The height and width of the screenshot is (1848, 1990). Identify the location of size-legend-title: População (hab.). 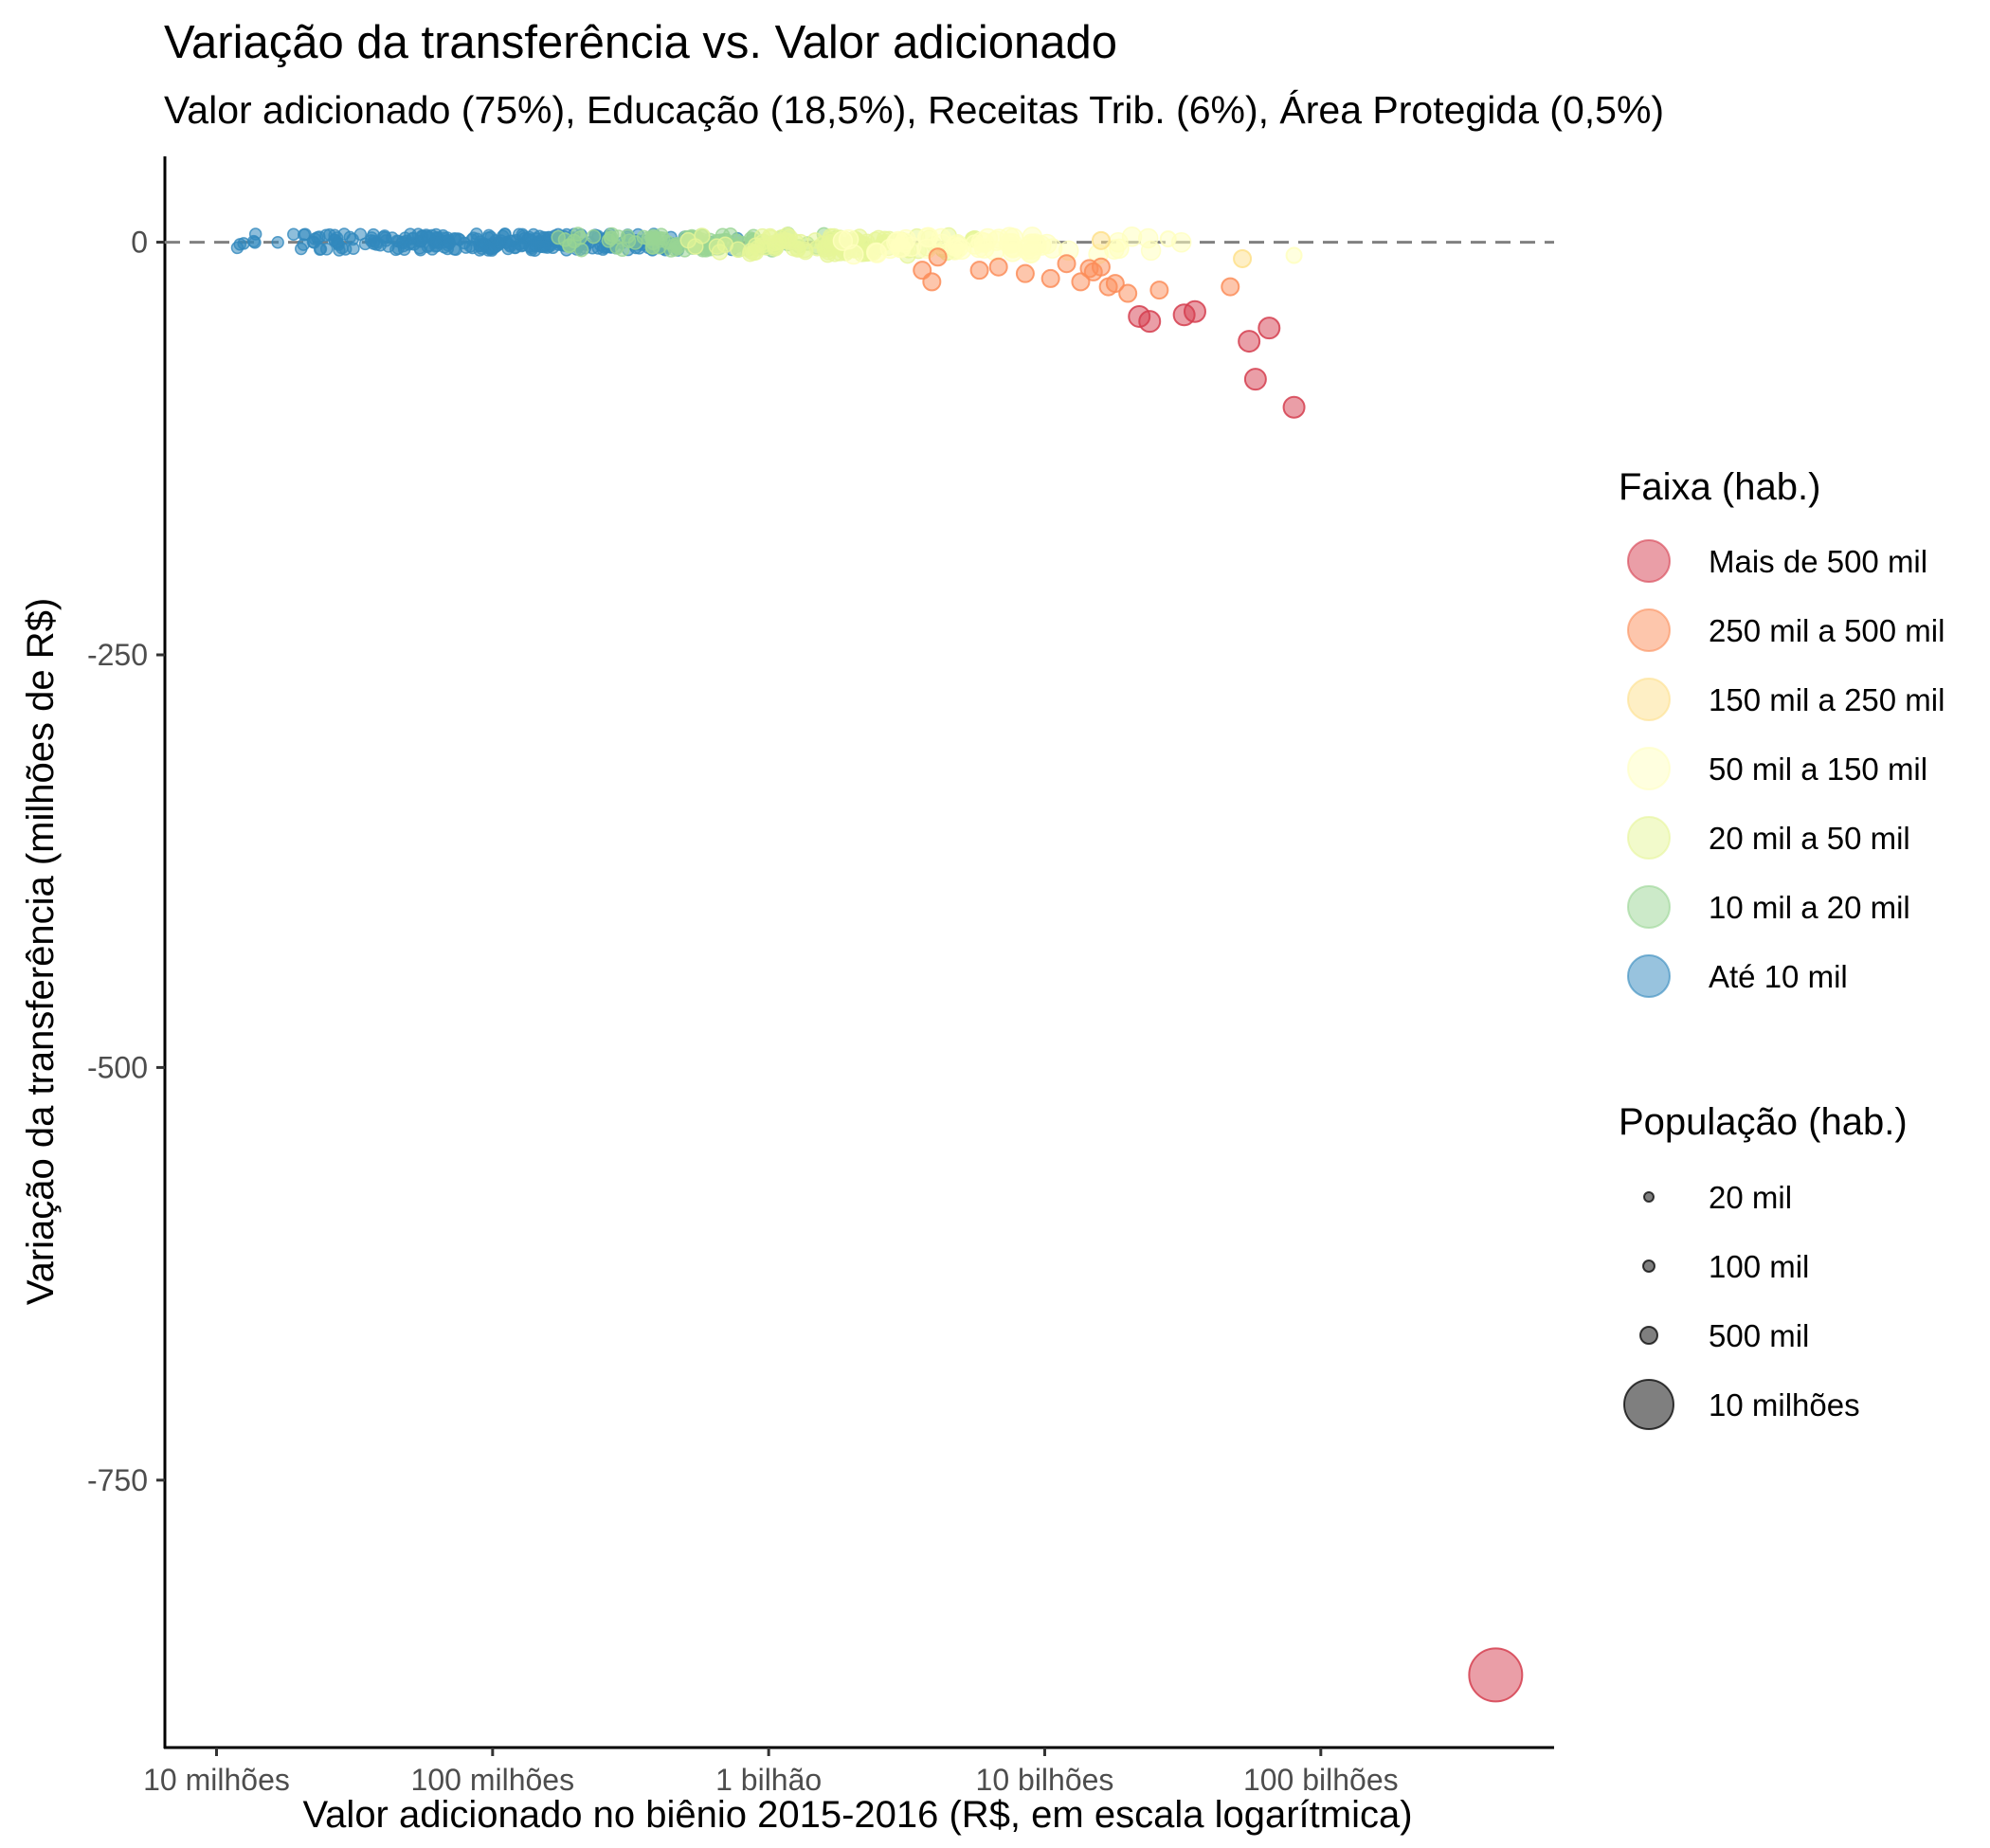
(1763, 1122).